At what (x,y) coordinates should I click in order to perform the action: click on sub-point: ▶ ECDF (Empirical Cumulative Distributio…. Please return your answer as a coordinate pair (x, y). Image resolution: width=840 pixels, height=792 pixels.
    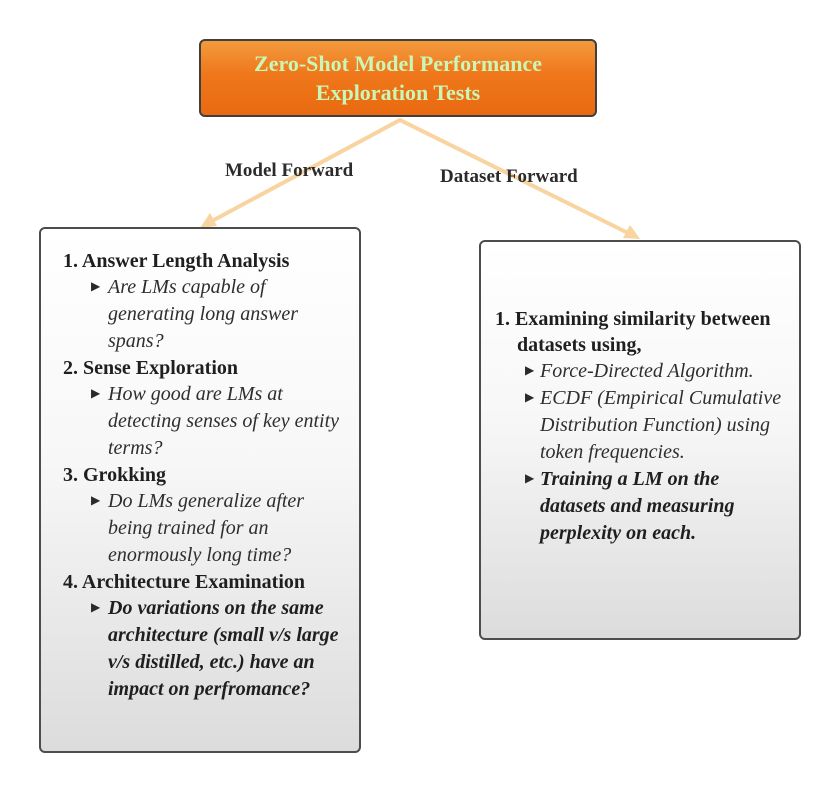
    Looking at the image, I should click on (642, 425).